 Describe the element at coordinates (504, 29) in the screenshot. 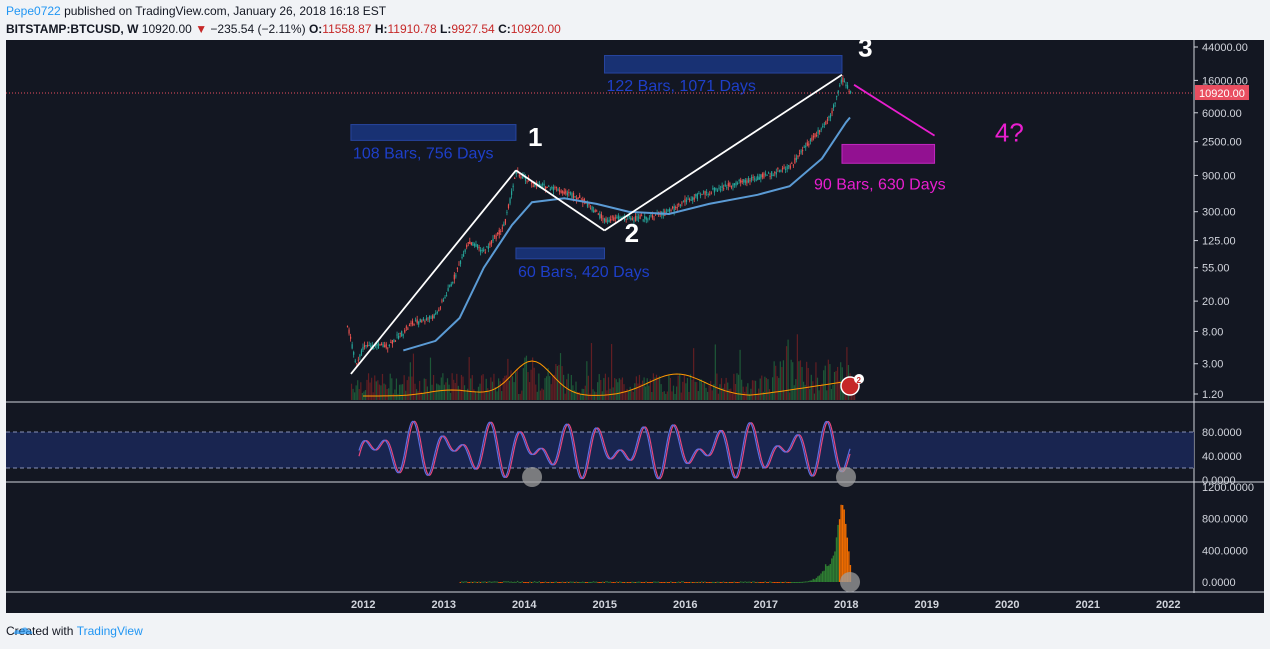

I see `close-label: C:` at that location.